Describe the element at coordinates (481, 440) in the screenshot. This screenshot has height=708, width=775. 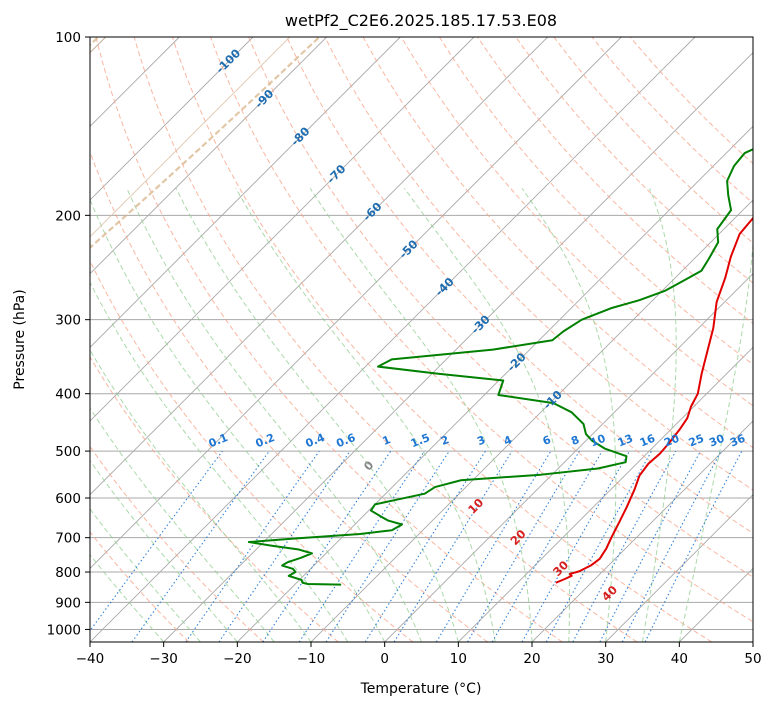
I see `mixing-ratio-label: 3` at that location.